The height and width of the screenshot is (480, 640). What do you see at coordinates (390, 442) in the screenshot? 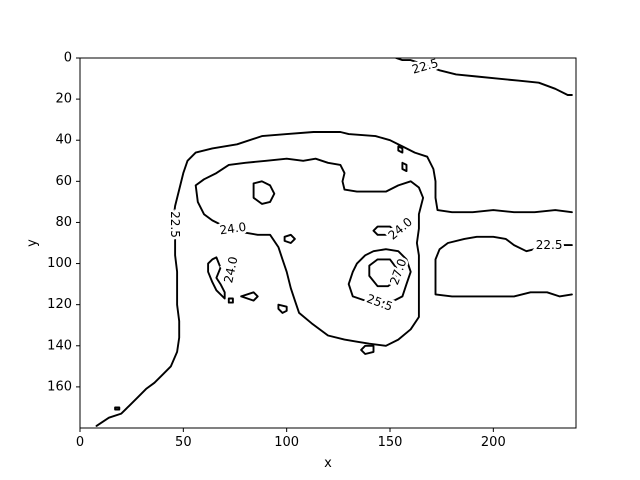
I see `x-tick-label: 150` at bounding box center [390, 442].